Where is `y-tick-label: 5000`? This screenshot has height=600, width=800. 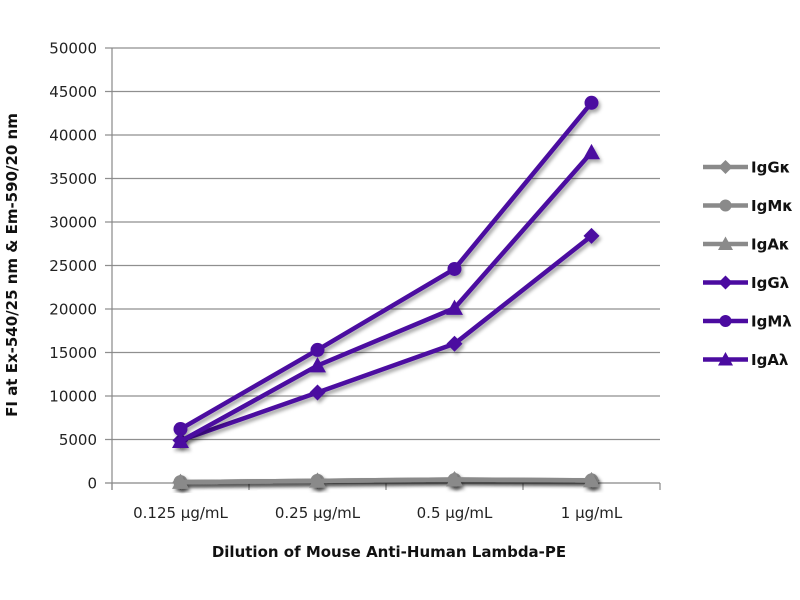
y-tick-label: 5000 is located at coordinates (78, 440).